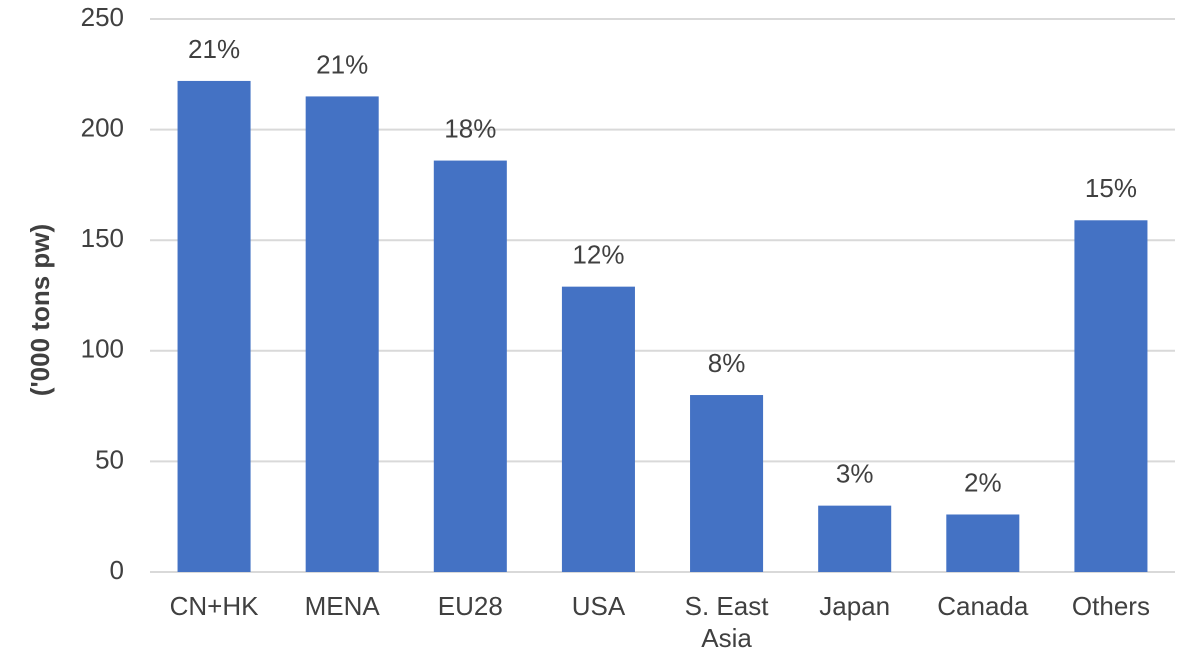 The image size is (1185, 664). Describe the element at coordinates (102, 349) in the screenshot. I see `y-tick-label: 100` at that location.